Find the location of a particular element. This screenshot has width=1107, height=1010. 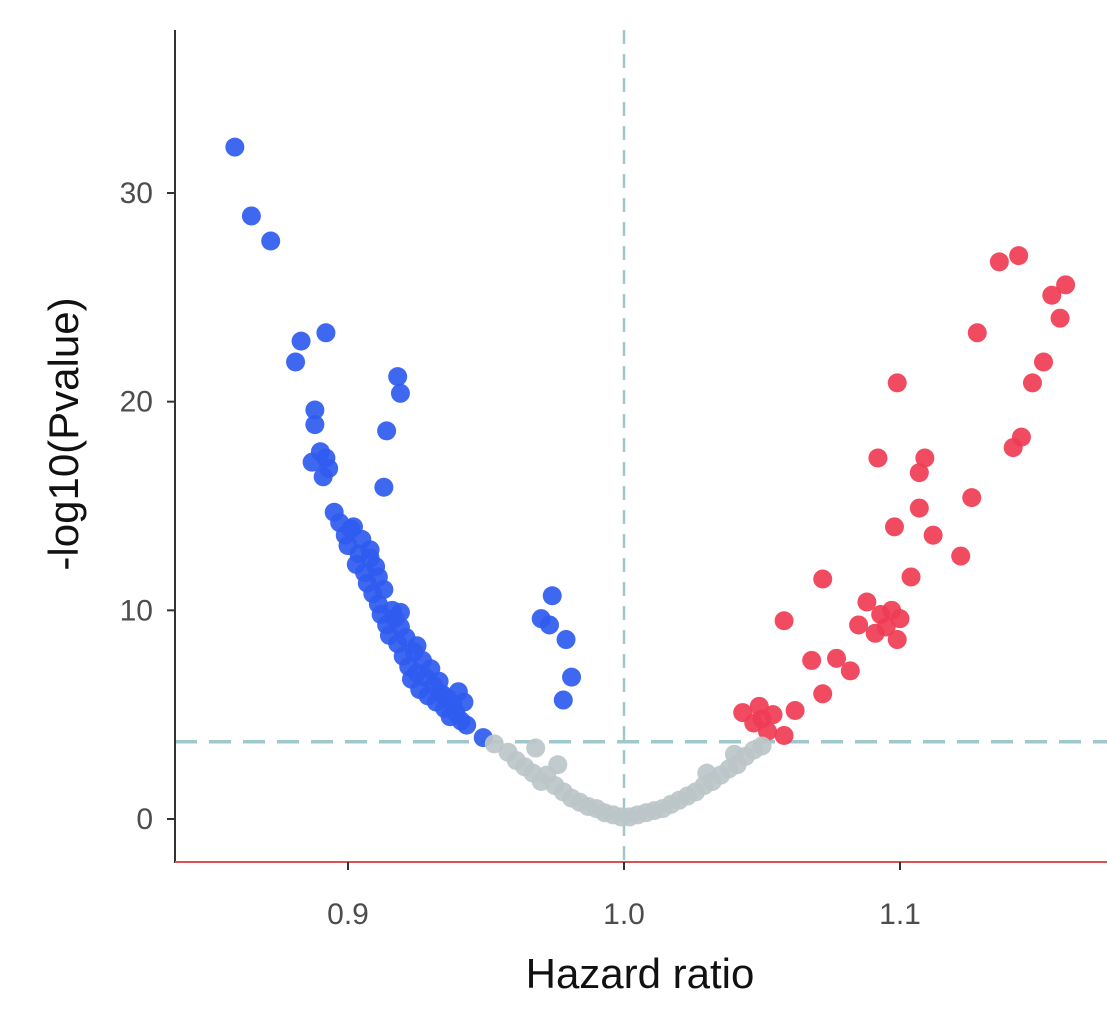

y-tick-label: 0 is located at coordinates (144, 819).